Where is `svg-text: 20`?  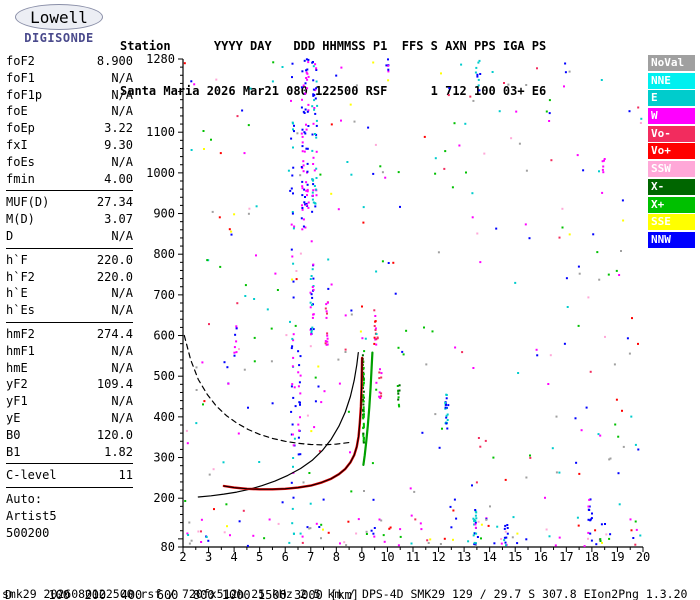 svg-text: 20 is located at coordinates (643, 557).